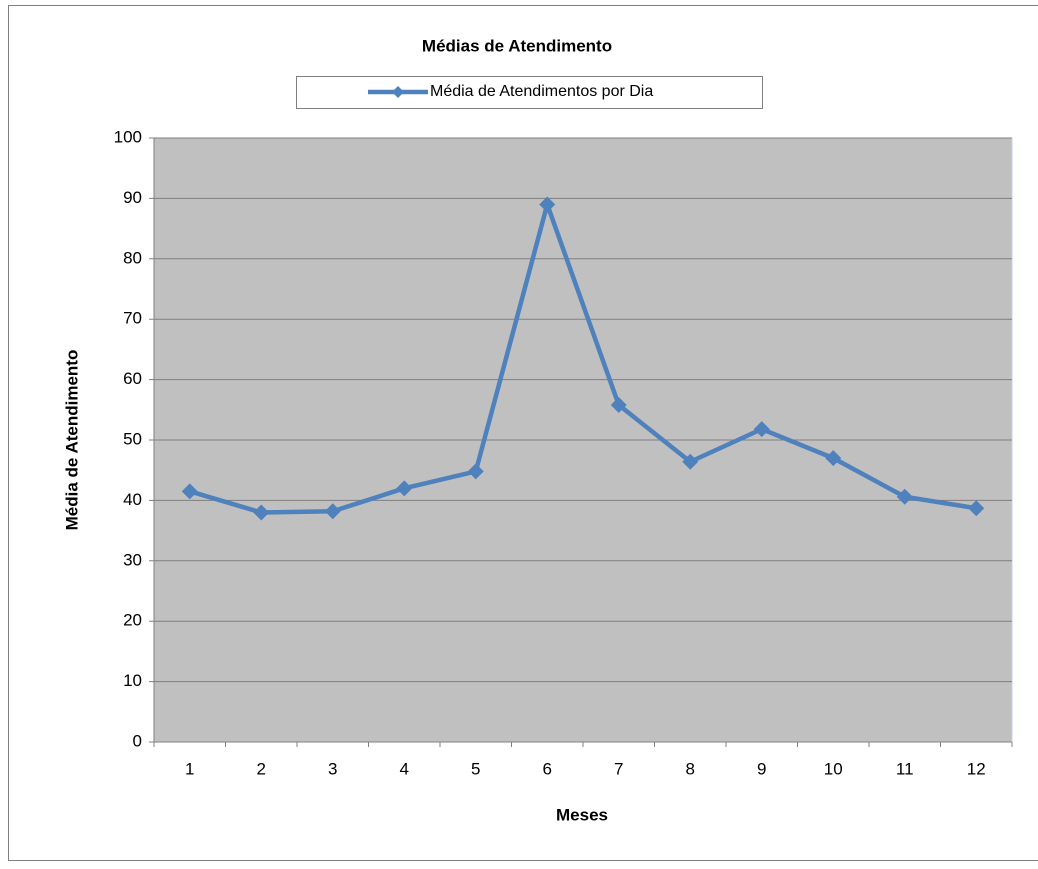 Image resolution: width=1038 pixels, height=869 pixels. Describe the element at coordinates (132, 378) in the screenshot. I see `y-tick-label: 60` at that location.